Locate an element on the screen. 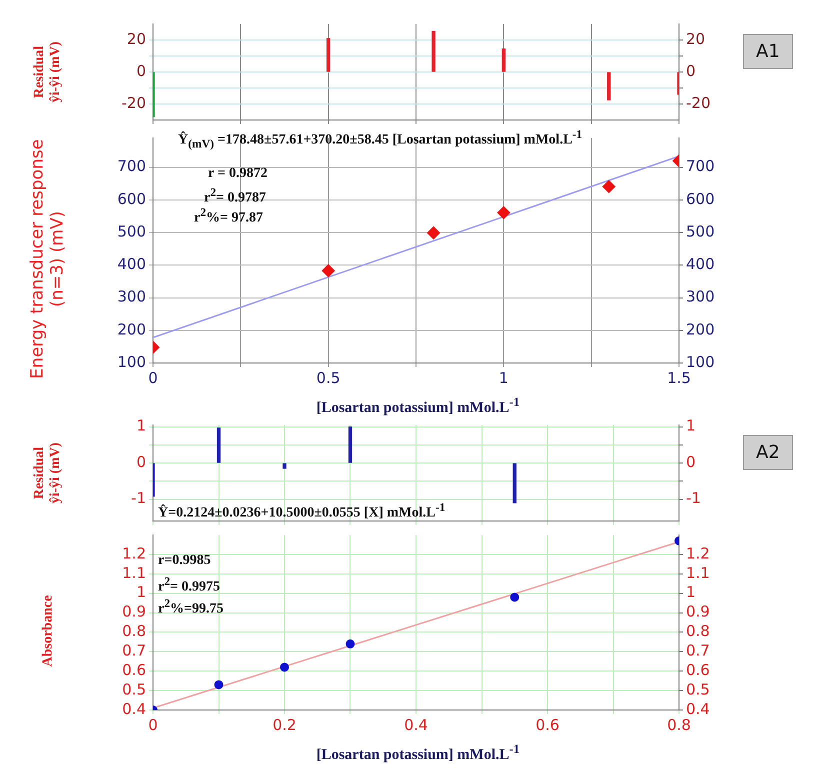  y2-tick-label: -1 is located at coordinates (693, 498).